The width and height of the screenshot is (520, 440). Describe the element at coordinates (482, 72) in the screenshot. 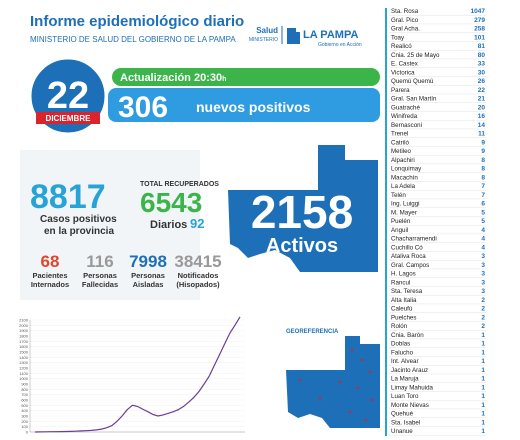

I see `locality-count: 30` at that location.